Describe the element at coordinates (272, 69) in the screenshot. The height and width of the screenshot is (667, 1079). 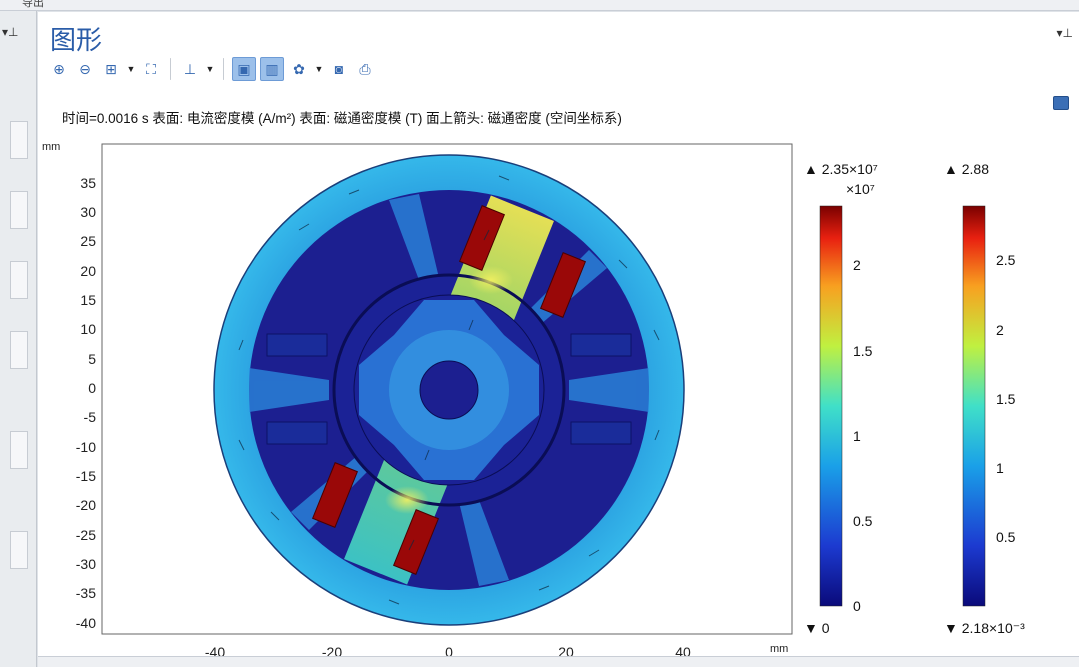
I see `view-default-icon: ▥` at that location.